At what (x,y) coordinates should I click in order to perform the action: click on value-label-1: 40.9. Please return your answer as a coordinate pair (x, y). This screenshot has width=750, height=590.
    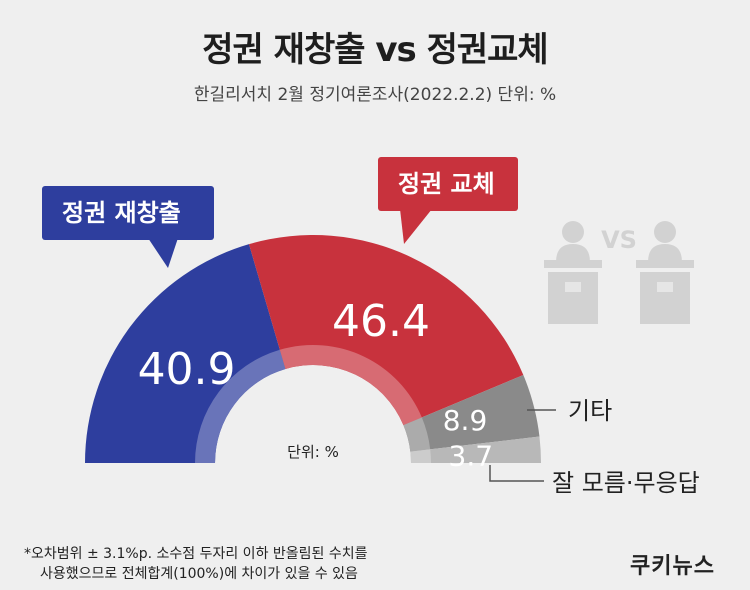
    Looking at the image, I should click on (187, 369).